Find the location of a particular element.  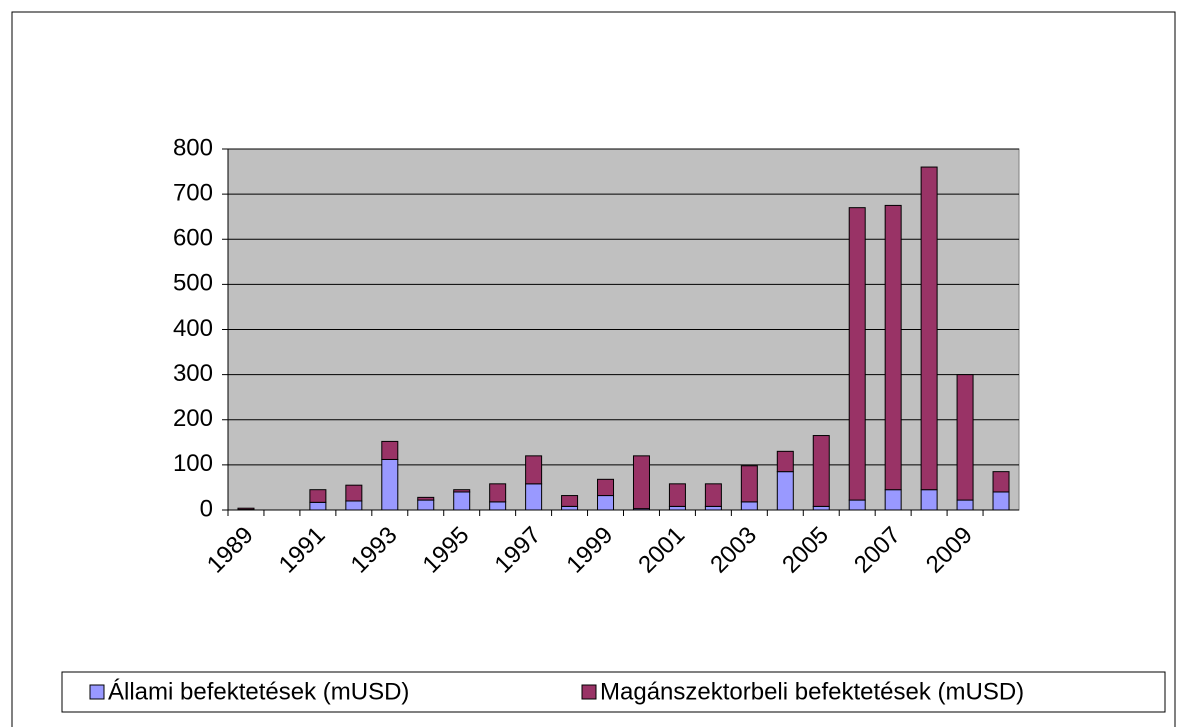

y-tick-label: 800 is located at coordinates (193, 147).